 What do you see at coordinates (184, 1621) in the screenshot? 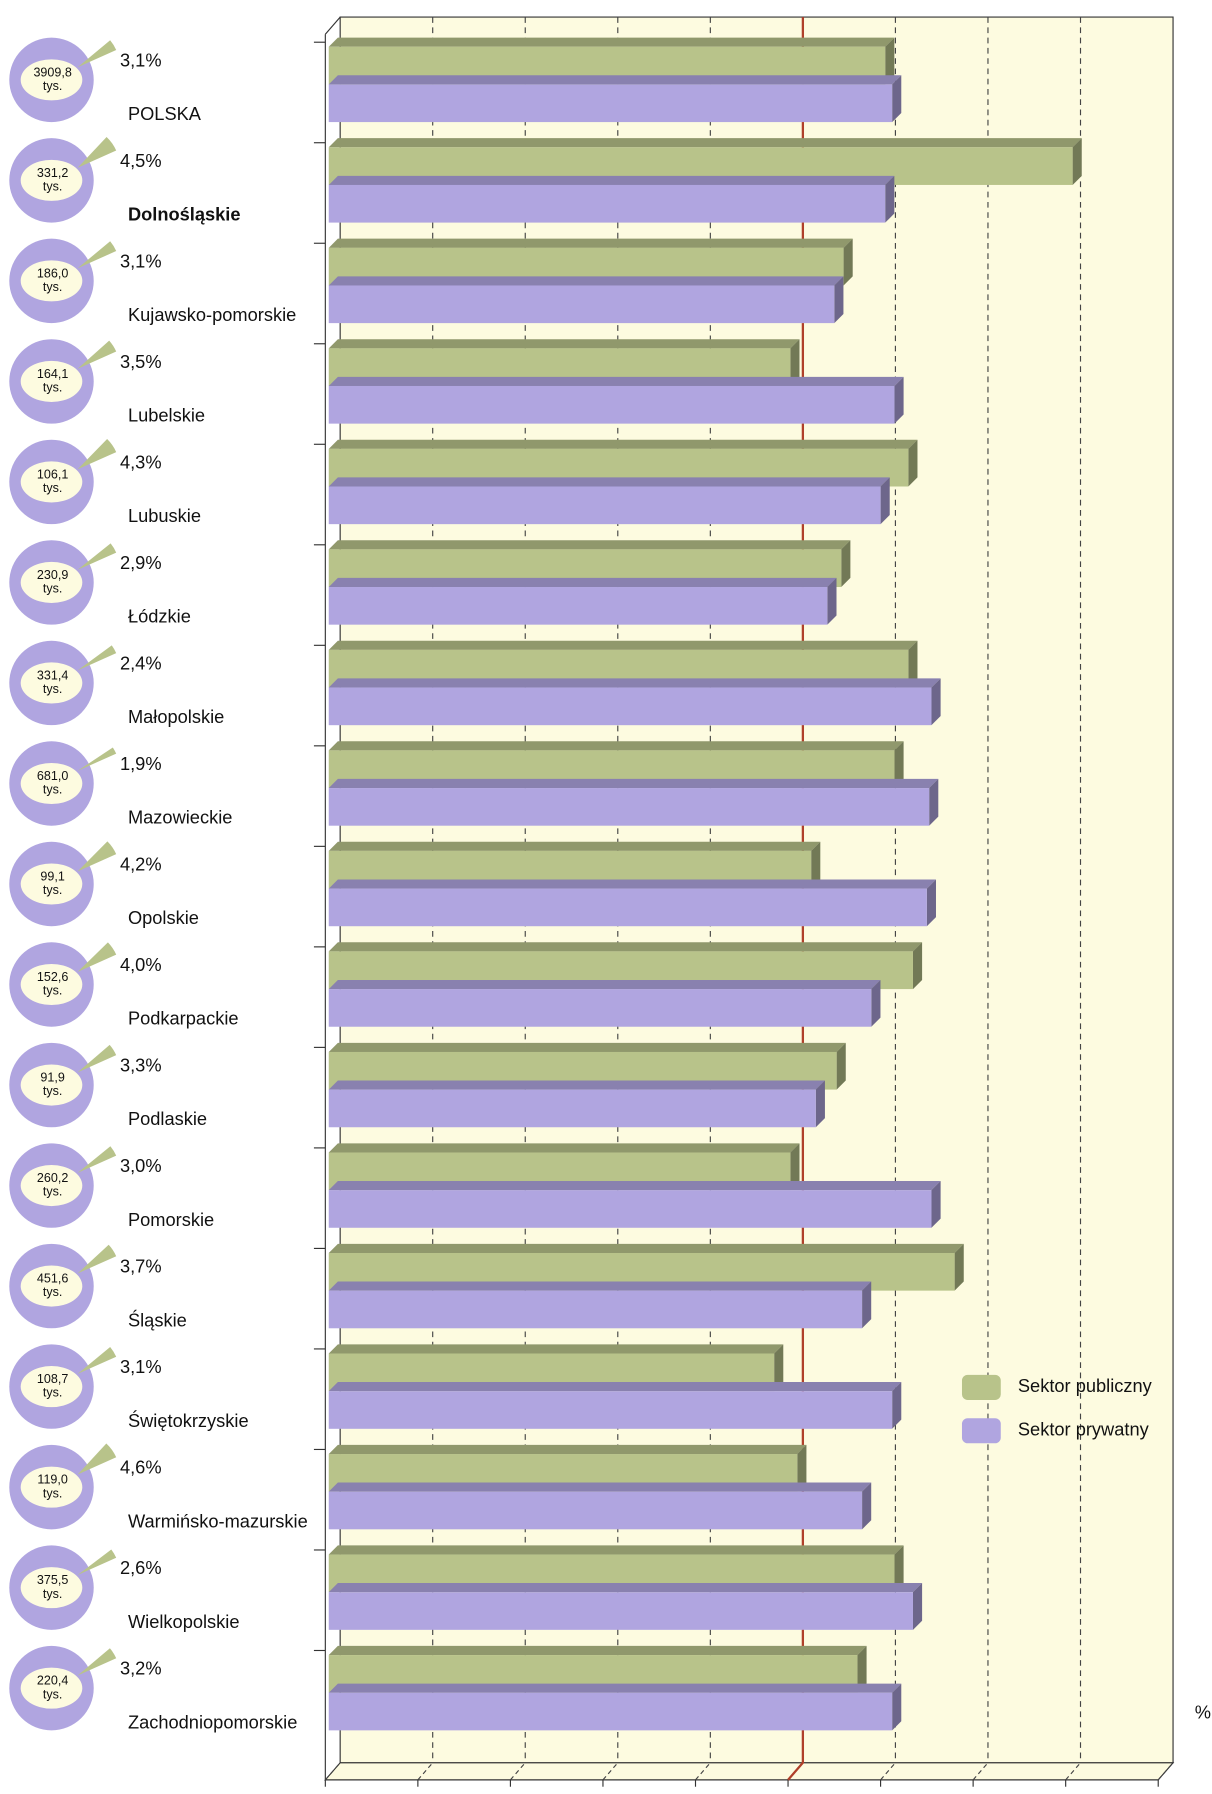
I see `category-label: Wielkopolskie` at bounding box center [184, 1621].